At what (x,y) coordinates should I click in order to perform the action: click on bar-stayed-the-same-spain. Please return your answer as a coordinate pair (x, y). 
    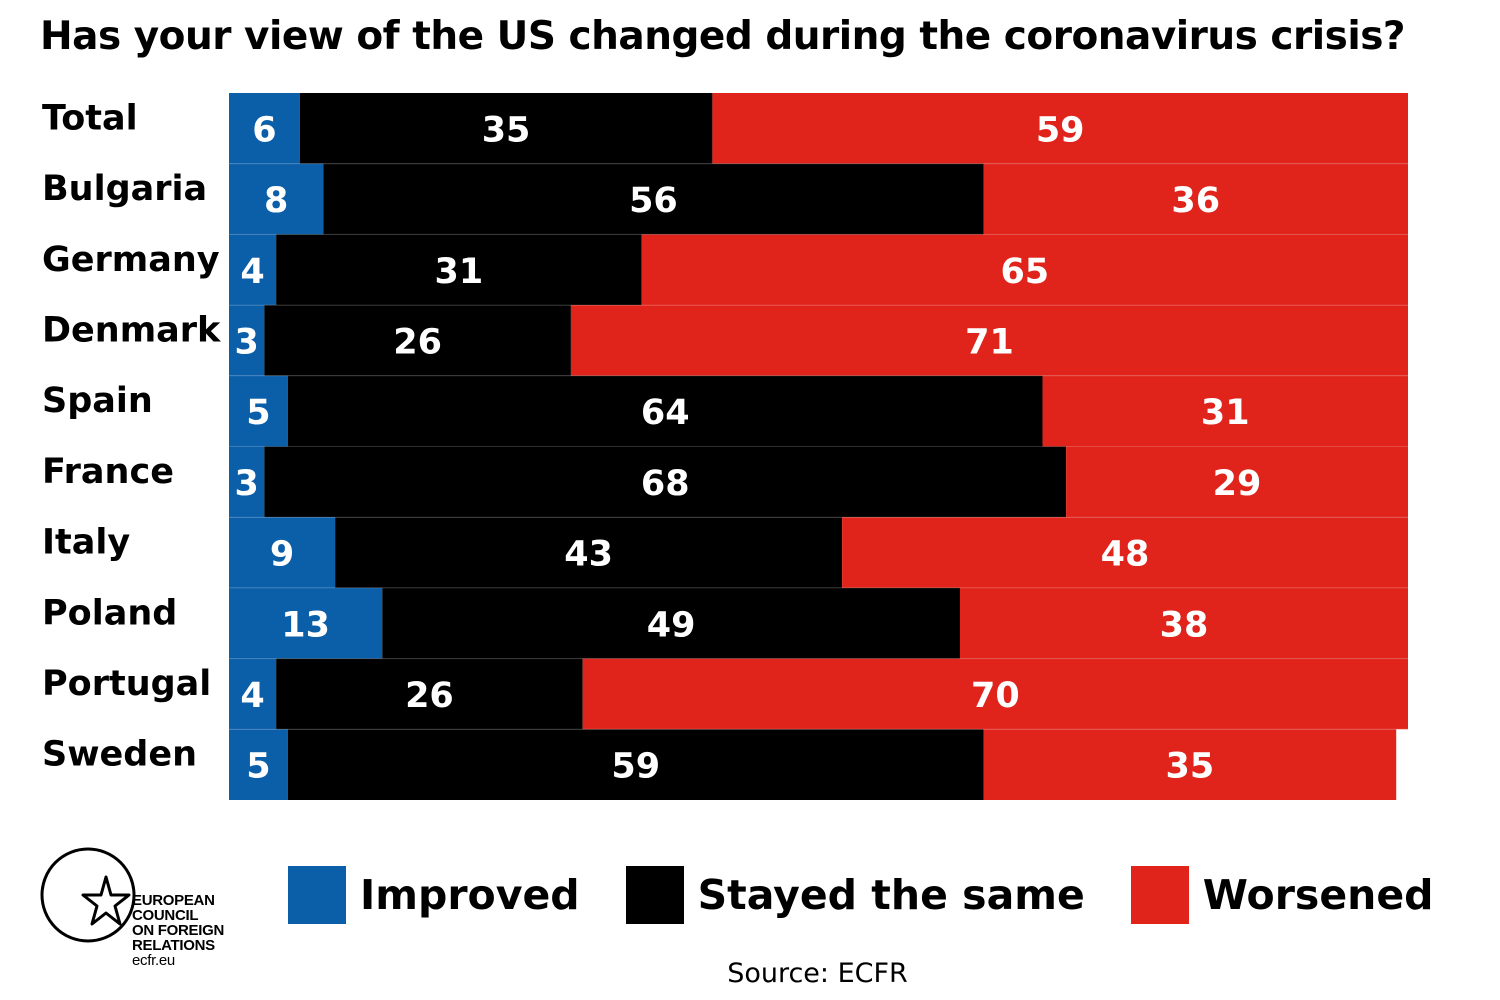
    Looking at the image, I should click on (665, 411).